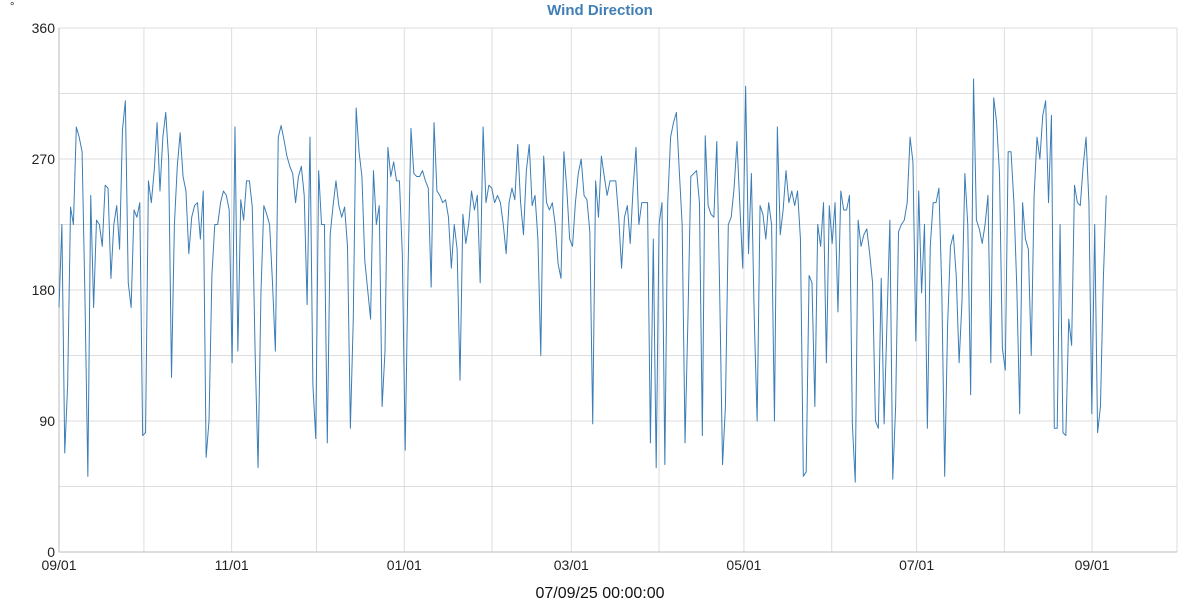 The height and width of the screenshot is (600, 1200). I want to click on x-tick-label: 05/01, so click(743, 565).